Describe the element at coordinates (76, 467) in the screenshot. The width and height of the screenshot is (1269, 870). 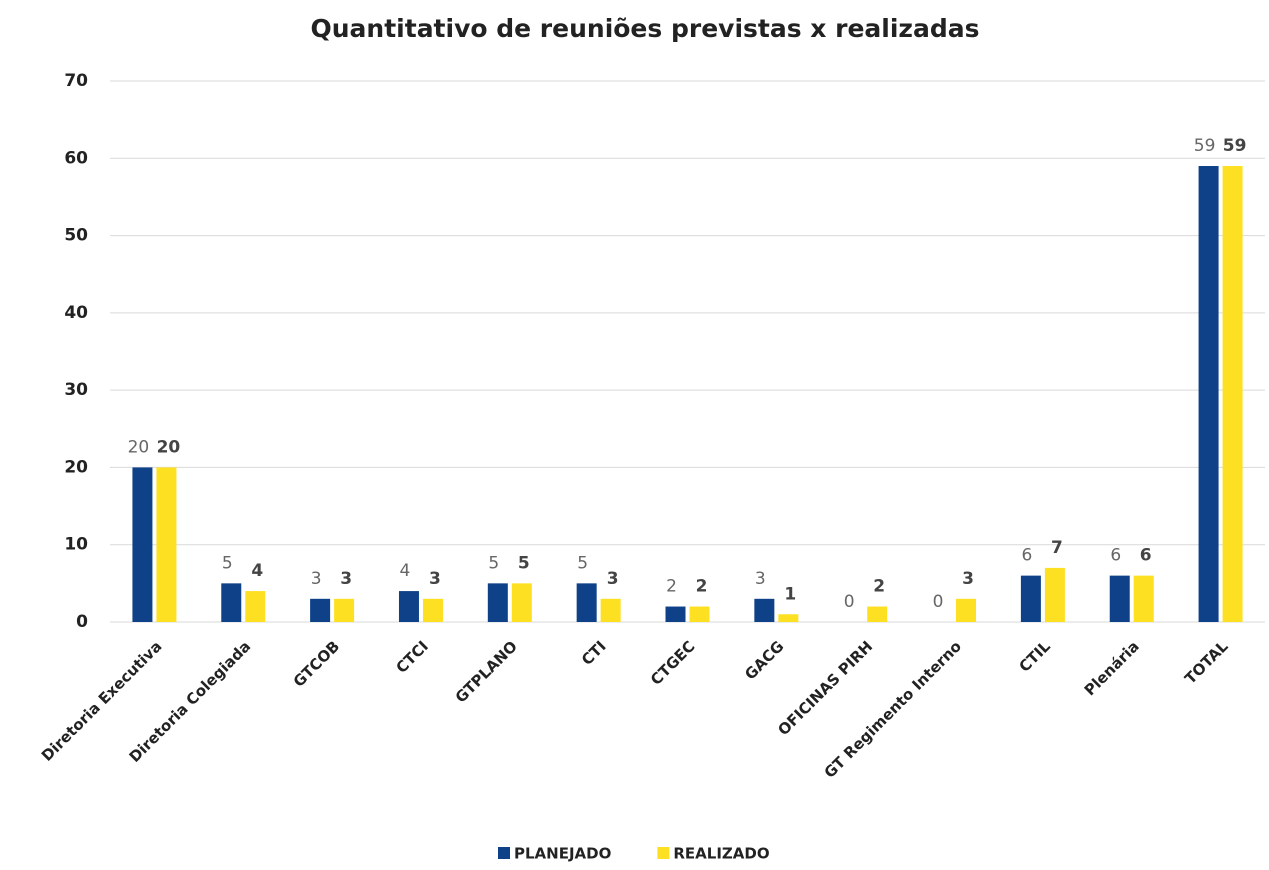
I see `y-tick-label: 20` at that location.